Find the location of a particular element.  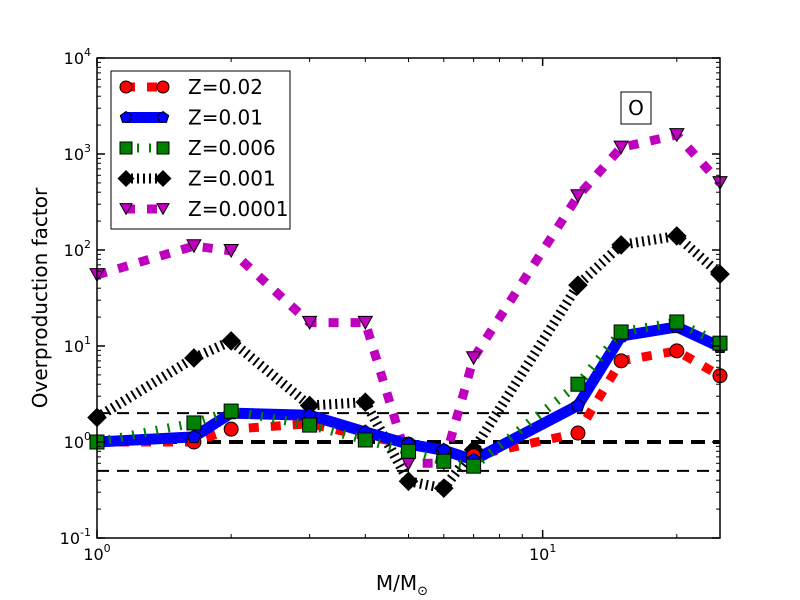

legend-item: Z=0.001 is located at coordinates (196, 179).